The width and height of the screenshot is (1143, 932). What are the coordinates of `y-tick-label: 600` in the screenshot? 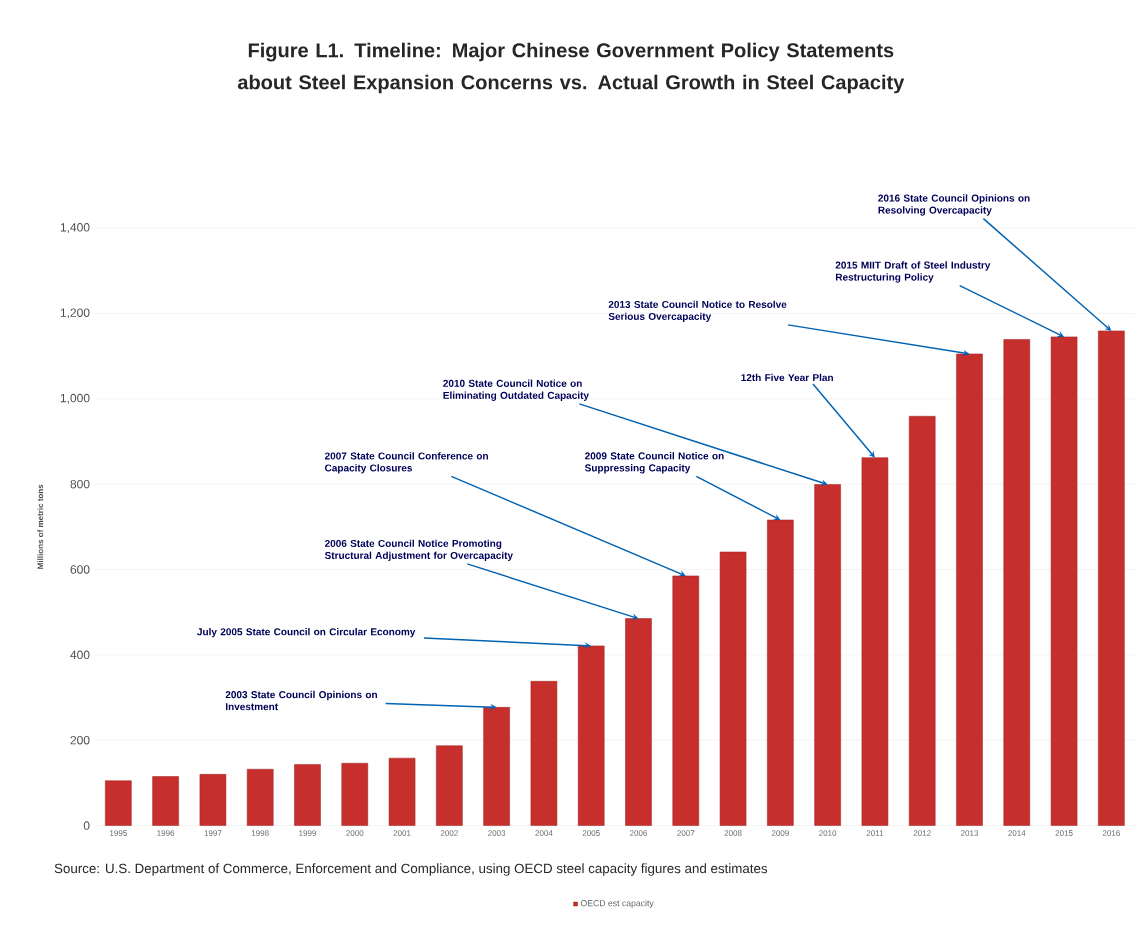 It's located at (80, 569).